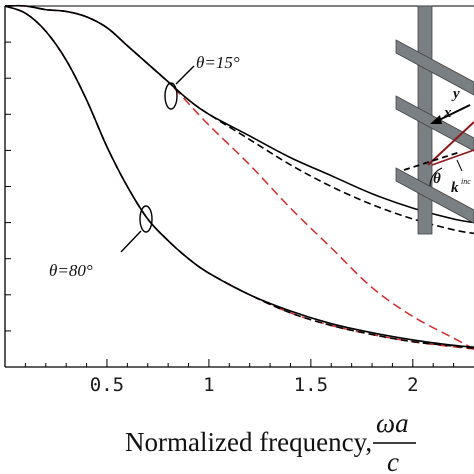  I want to click on x-tick-label: 2, so click(412, 385).